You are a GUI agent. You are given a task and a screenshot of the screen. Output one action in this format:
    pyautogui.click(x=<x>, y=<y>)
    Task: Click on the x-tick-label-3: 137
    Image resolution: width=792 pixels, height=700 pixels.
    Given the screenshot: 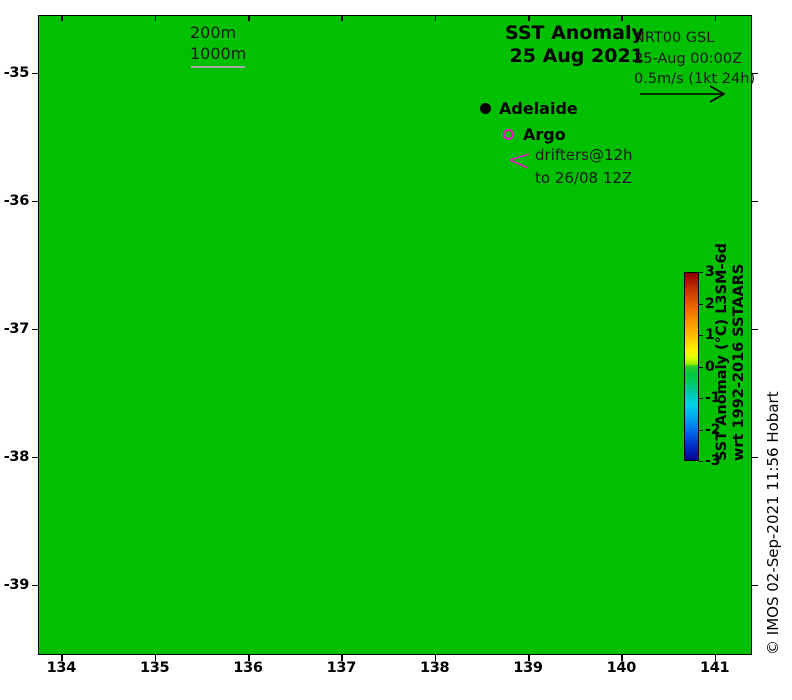 What is the action you would take?
    pyautogui.click(x=341, y=668)
    